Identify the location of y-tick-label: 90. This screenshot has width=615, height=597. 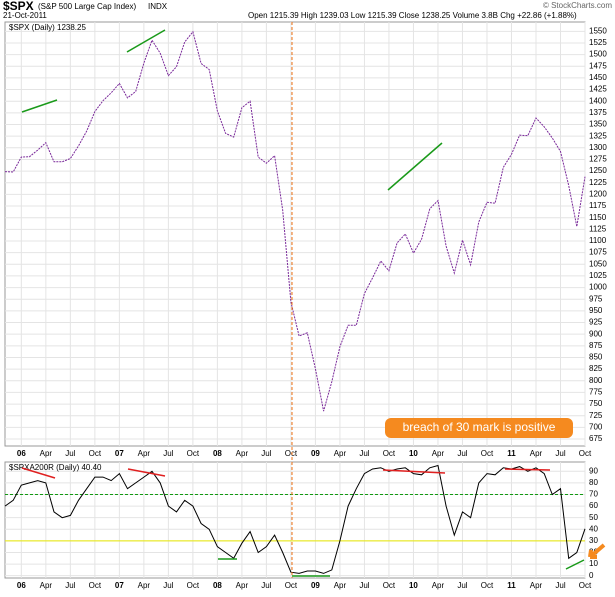
(593, 470).